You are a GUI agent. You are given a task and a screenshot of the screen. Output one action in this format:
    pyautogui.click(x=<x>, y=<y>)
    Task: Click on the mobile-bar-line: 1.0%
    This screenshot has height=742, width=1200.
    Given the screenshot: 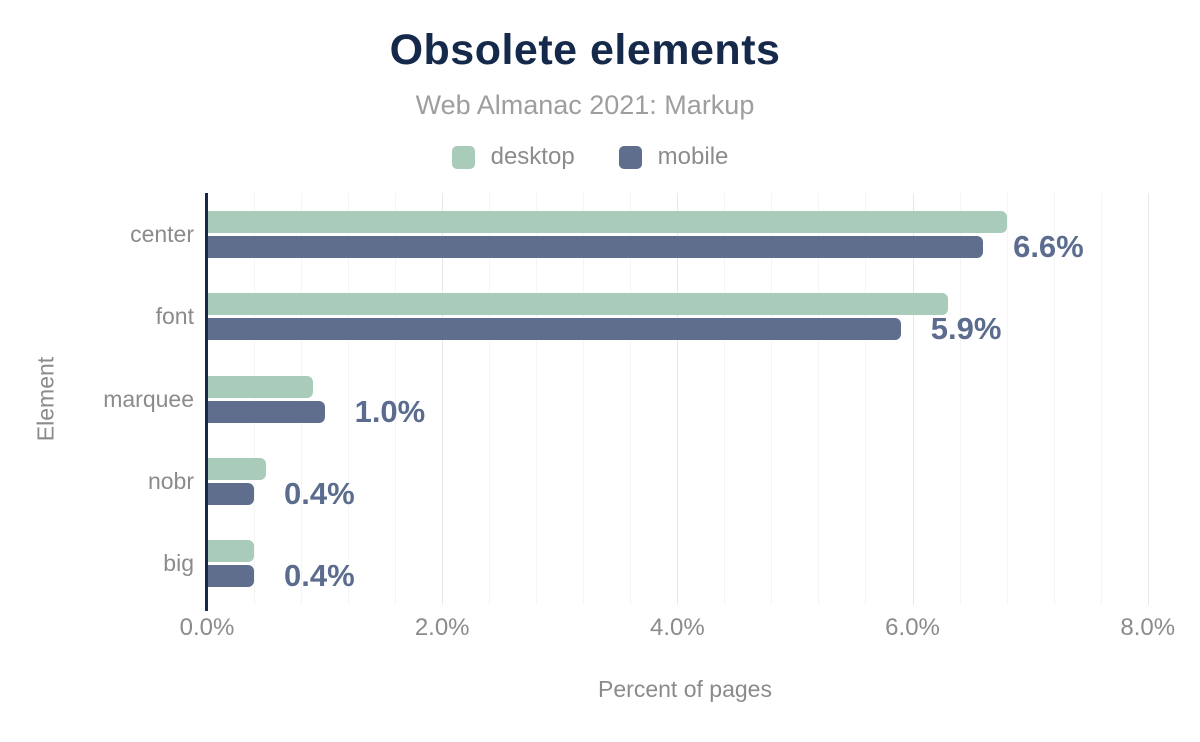 What is the action you would take?
    pyautogui.click(x=685, y=411)
    